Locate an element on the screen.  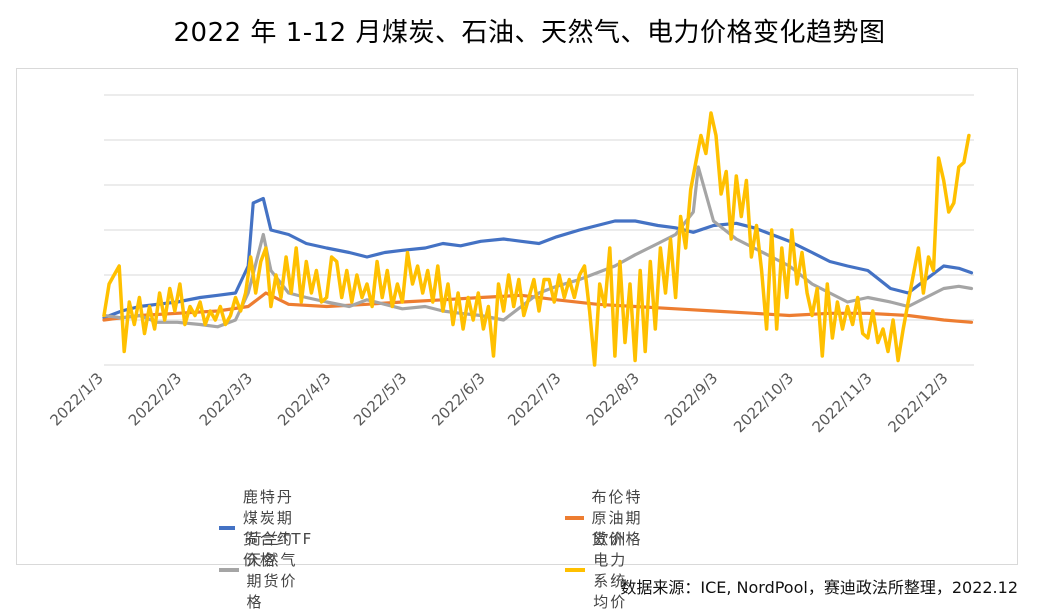
source-note: 数据来源：ICE, NordPool，赛迪政法所整理，2022.12 is located at coordinates (819, 587).